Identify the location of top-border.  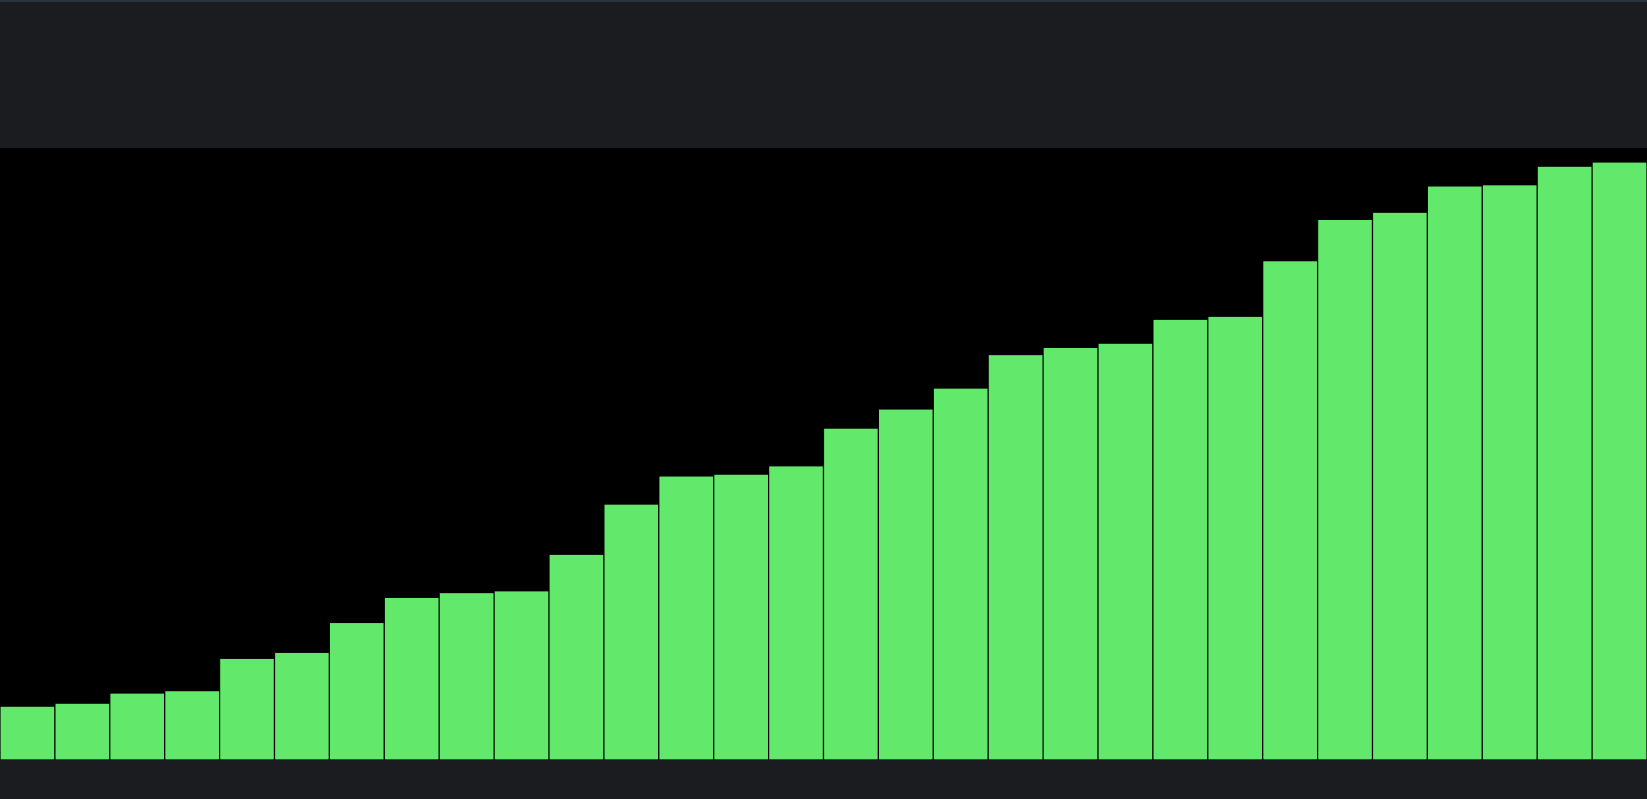
(823, 1).